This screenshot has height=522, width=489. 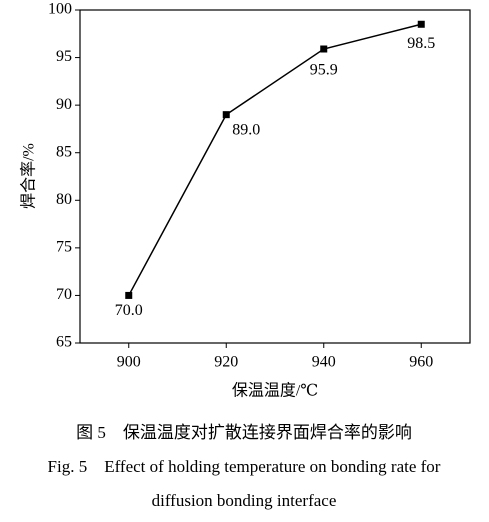 What do you see at coordinates (64, 294) in the screenshot?
I see `y-tick-label: 70` at bounding box center [64, 294].